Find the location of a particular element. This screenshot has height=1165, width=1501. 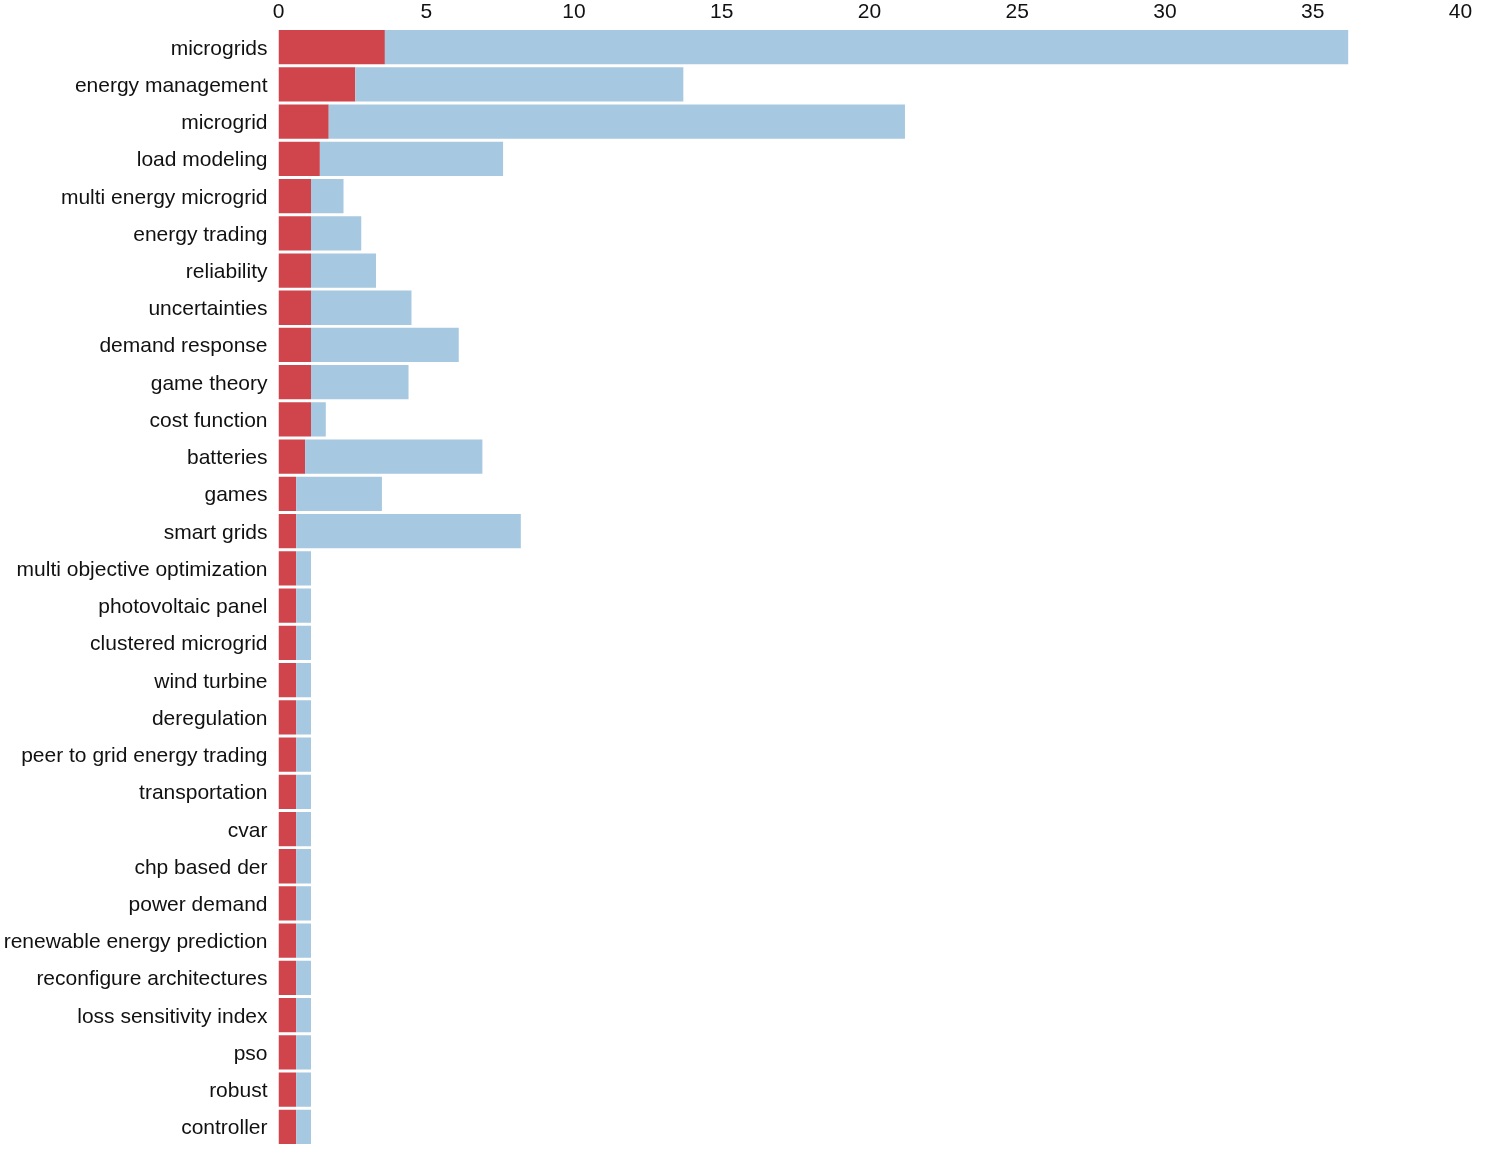

y-tick-label: energy management is located at coordinates (171, 84).